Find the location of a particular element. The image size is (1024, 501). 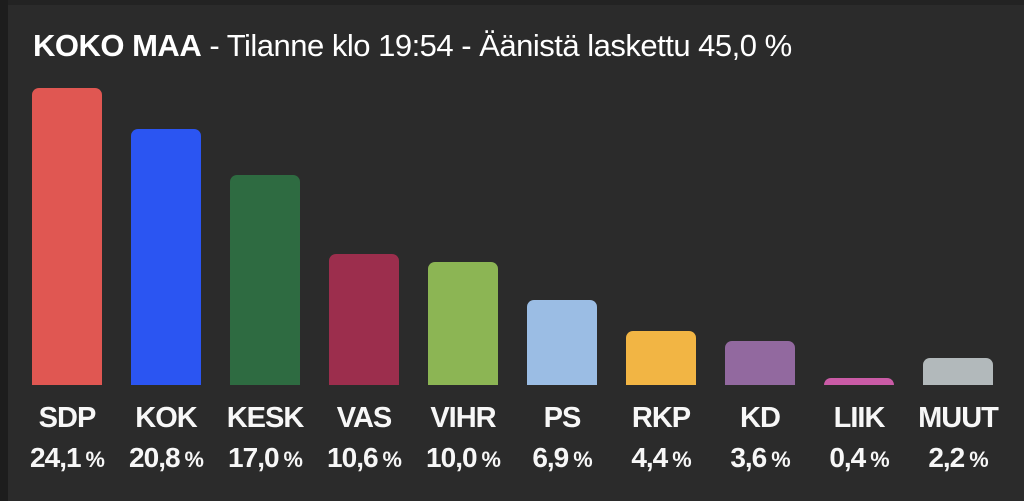

bar-kd is located at coordinates (760, 363).